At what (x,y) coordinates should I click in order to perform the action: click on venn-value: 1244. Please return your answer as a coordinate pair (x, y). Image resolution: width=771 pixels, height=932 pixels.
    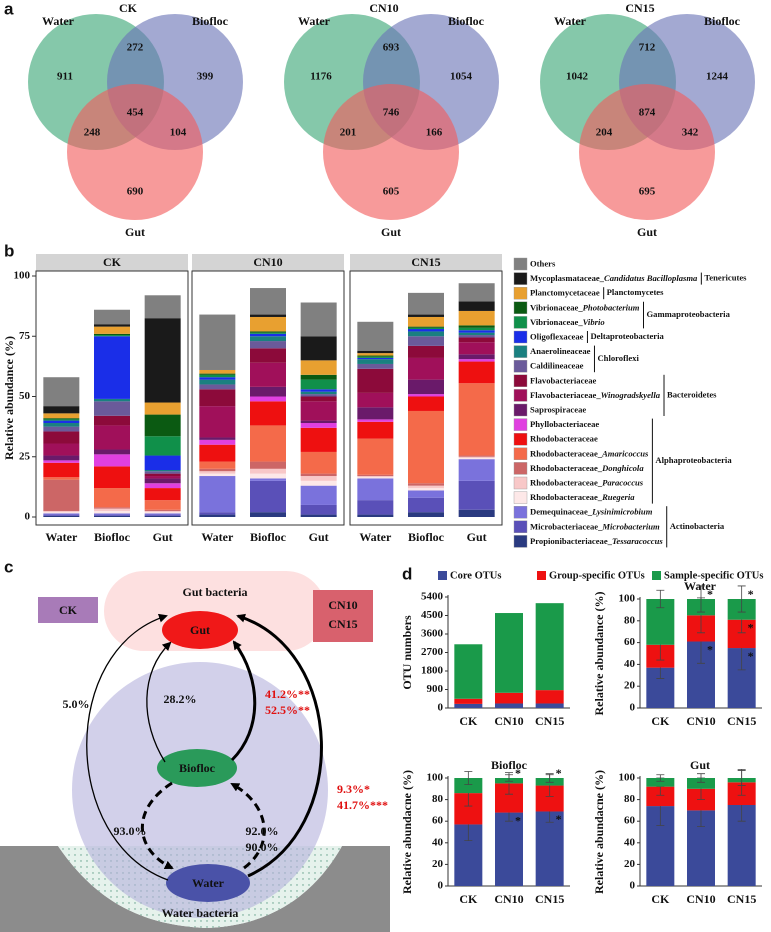
    Looking at the image, I should click on (717, 77).